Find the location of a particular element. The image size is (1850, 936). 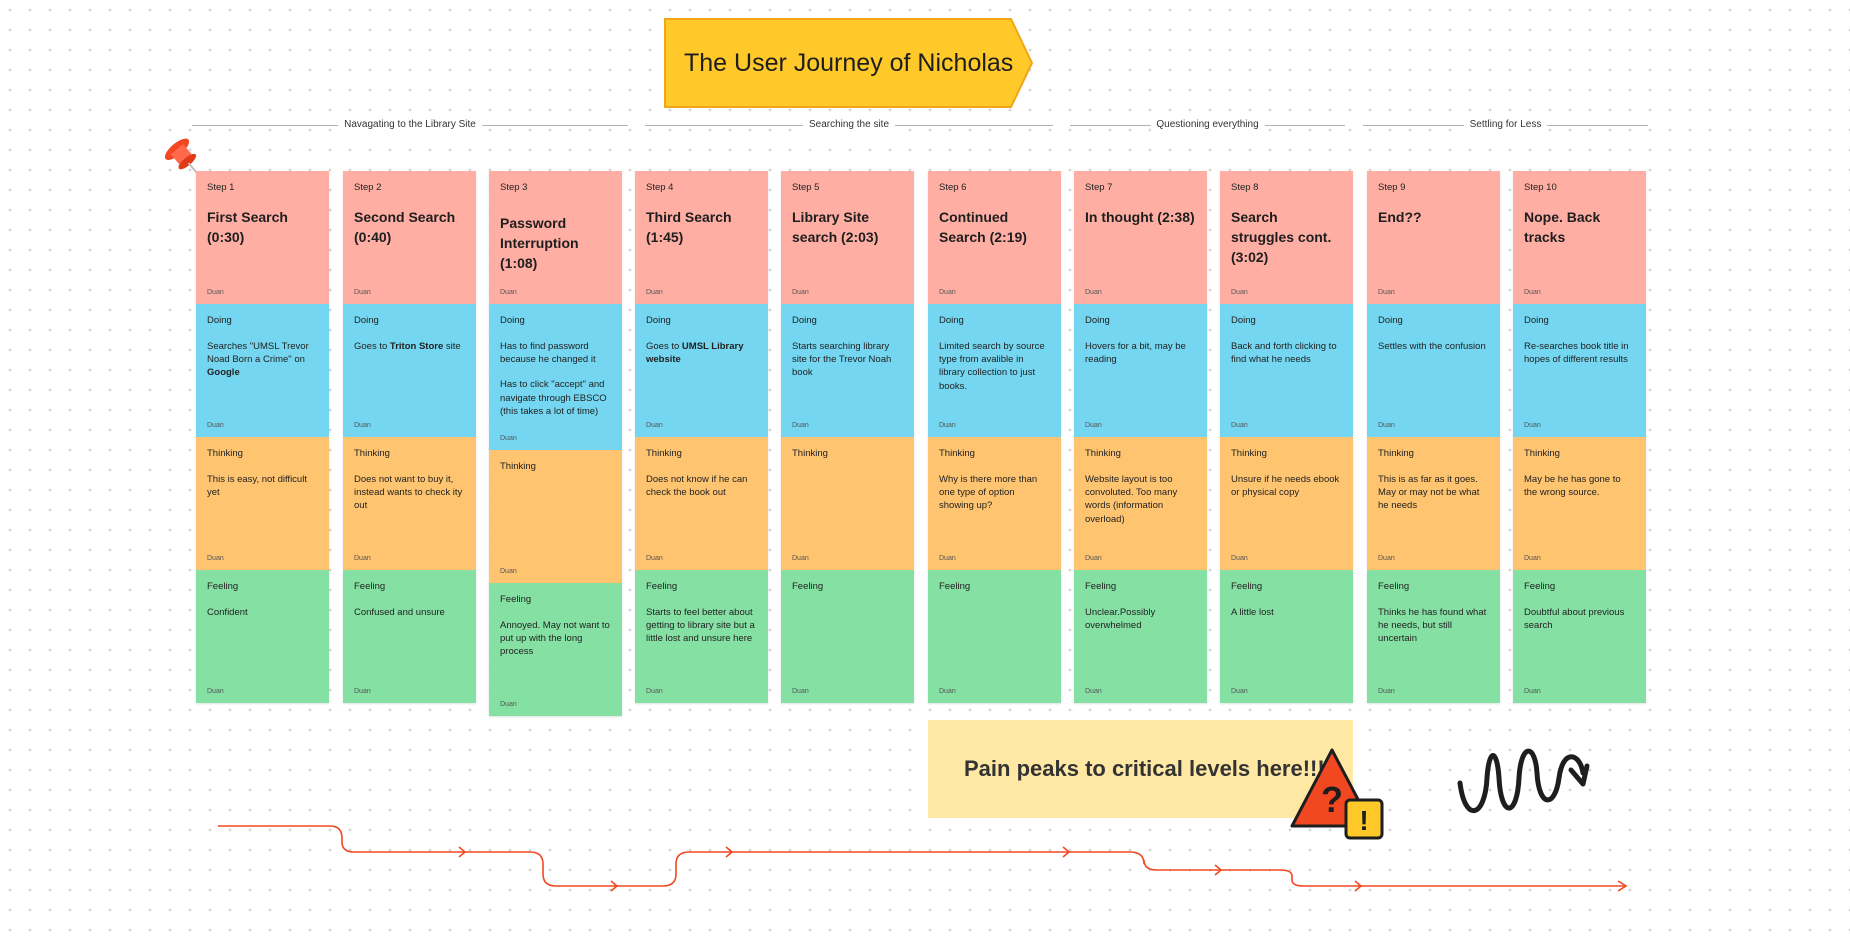

step-card: Step 3 Password Interruption (1:08) Duan is located at coordinates (555, 237).